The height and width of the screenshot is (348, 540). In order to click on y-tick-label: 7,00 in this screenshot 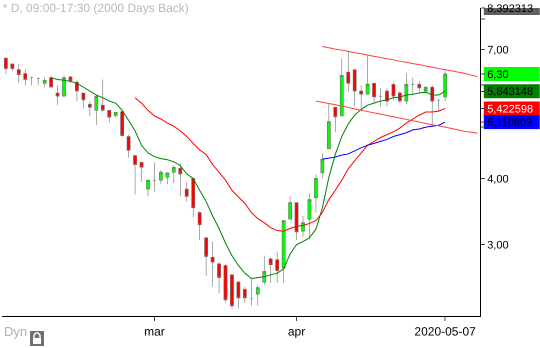, I will do `click(498, 50)`.